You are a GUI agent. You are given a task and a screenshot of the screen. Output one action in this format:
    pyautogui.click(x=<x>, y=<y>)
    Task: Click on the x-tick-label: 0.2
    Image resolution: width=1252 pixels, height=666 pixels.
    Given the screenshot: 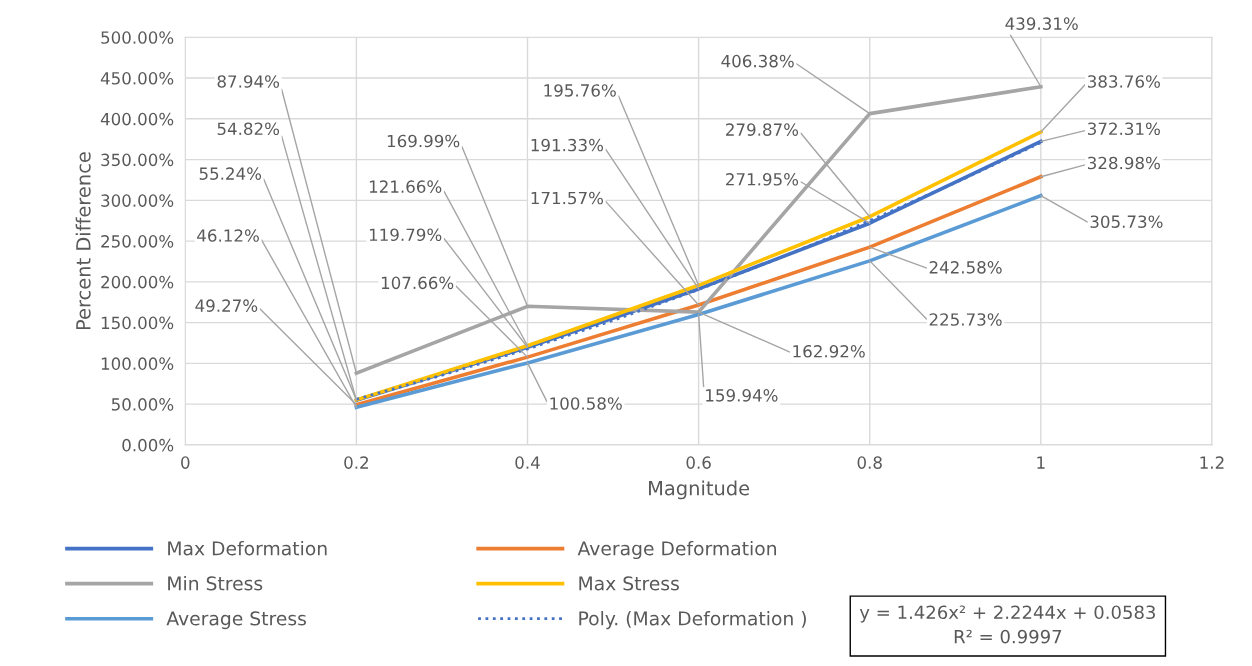 What is the action you would take?
    pyautogui.click(x=356, y=462)
    